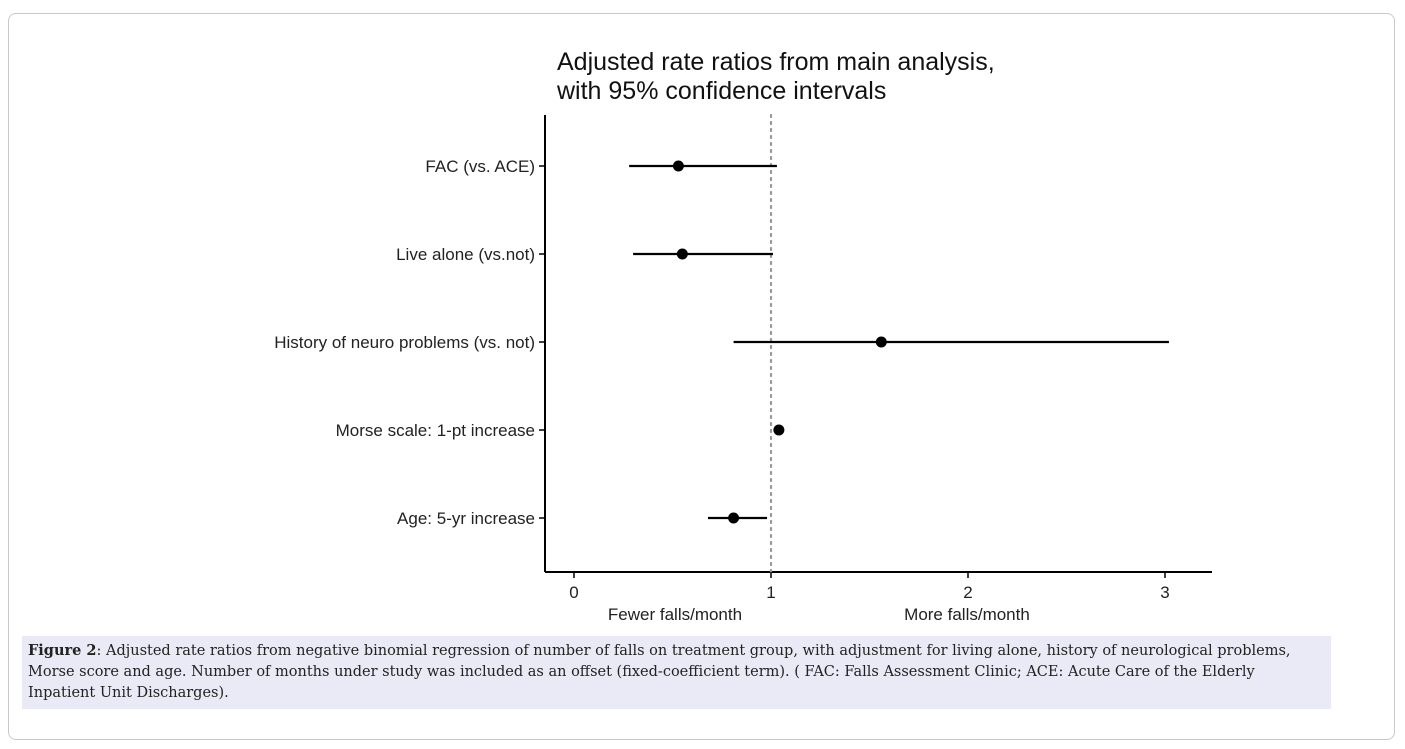  Describe the element at coordinates (776, 62) in the screenshot. I see `chart-title-line-1: Adjusted rate ratios from main analysis,` at that location.